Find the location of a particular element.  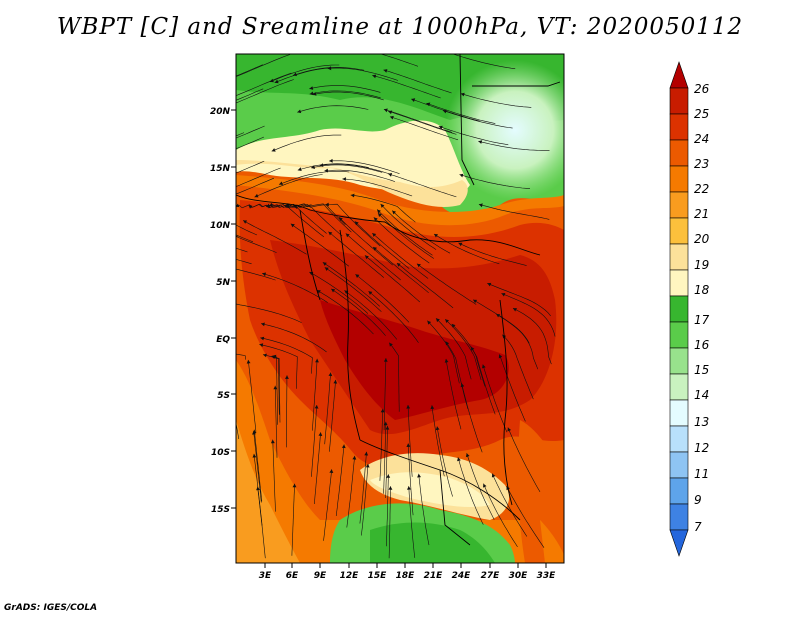

lat-label: 15S is located at coordinates (220, 510).